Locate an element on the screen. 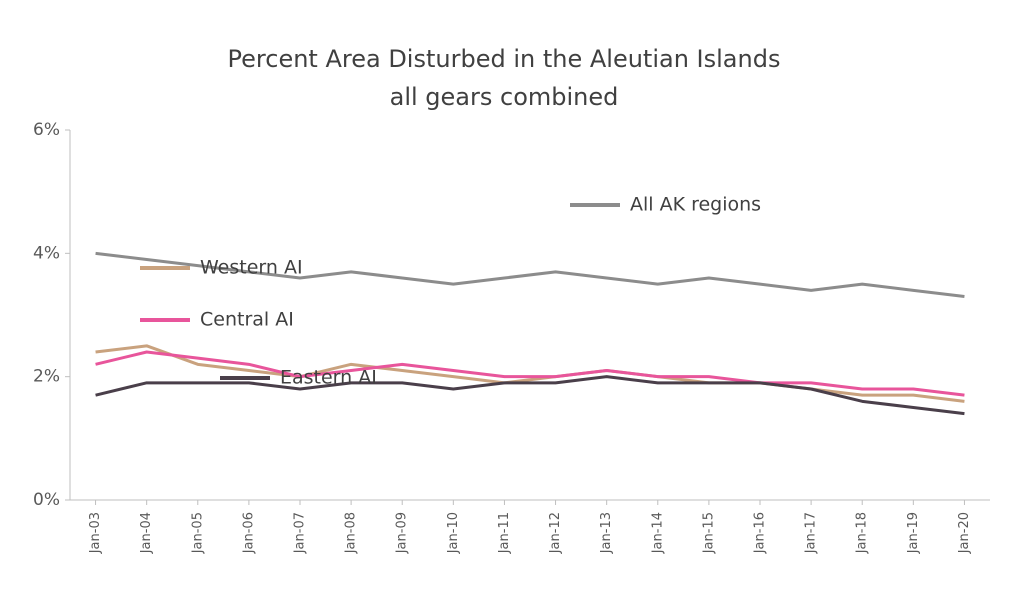 This screenshot has width=1009, height=605. x-tick-label: Jan-11 is located at coordinates (504, 533).